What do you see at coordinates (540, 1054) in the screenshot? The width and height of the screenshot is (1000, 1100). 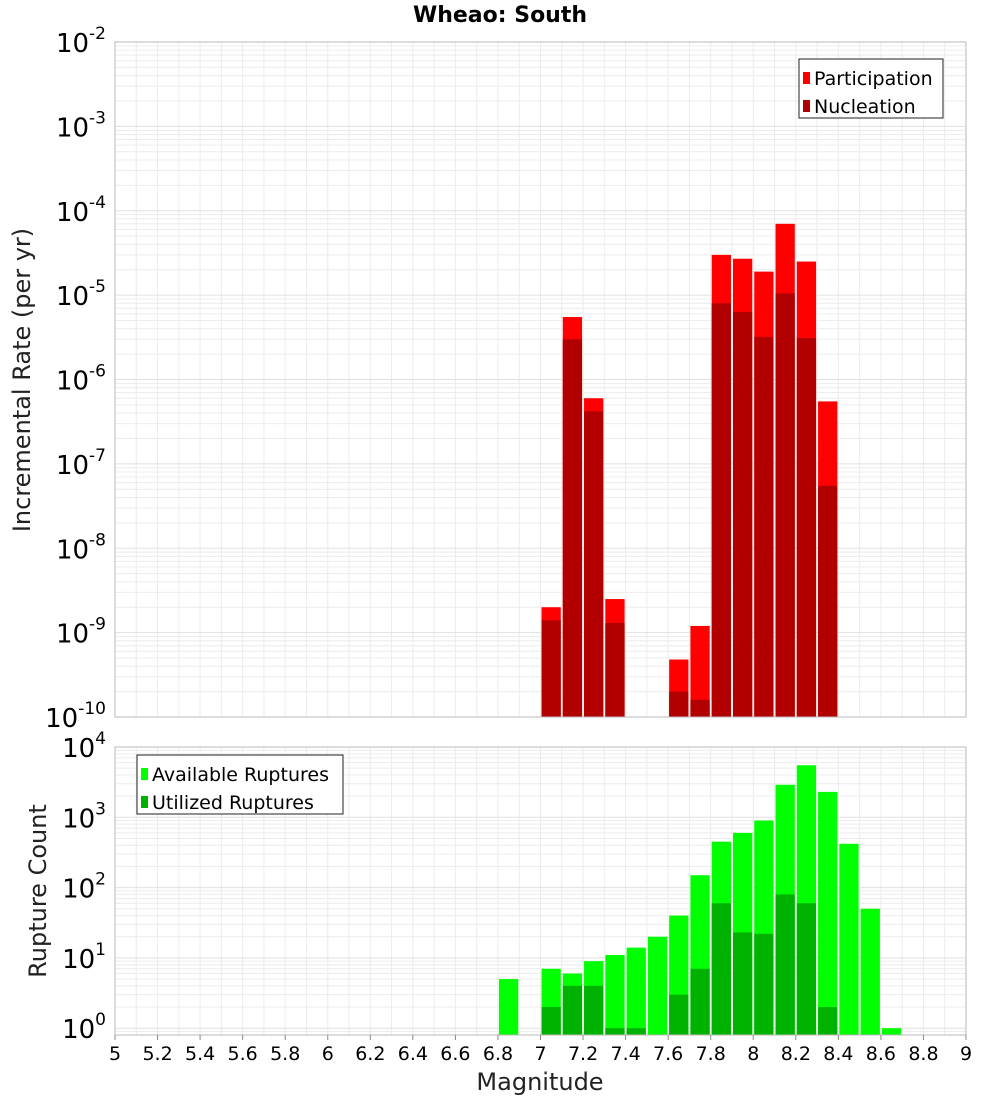 I see `x-tick-label: 7` at bounding box center [540, 1054].